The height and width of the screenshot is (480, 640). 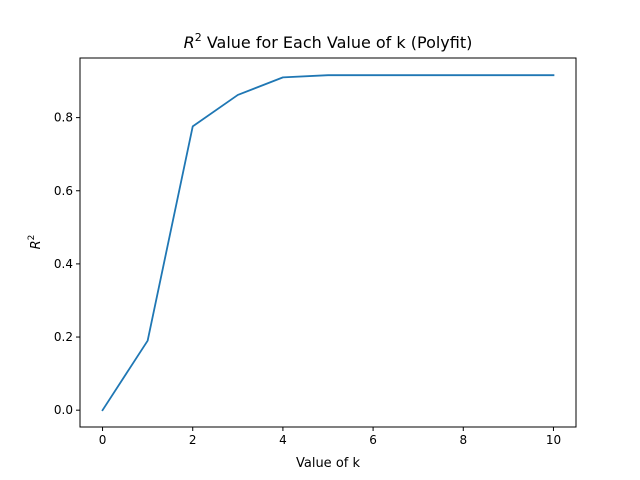 I want to click on x-tick-label: 2, so click(x=193, y=440).